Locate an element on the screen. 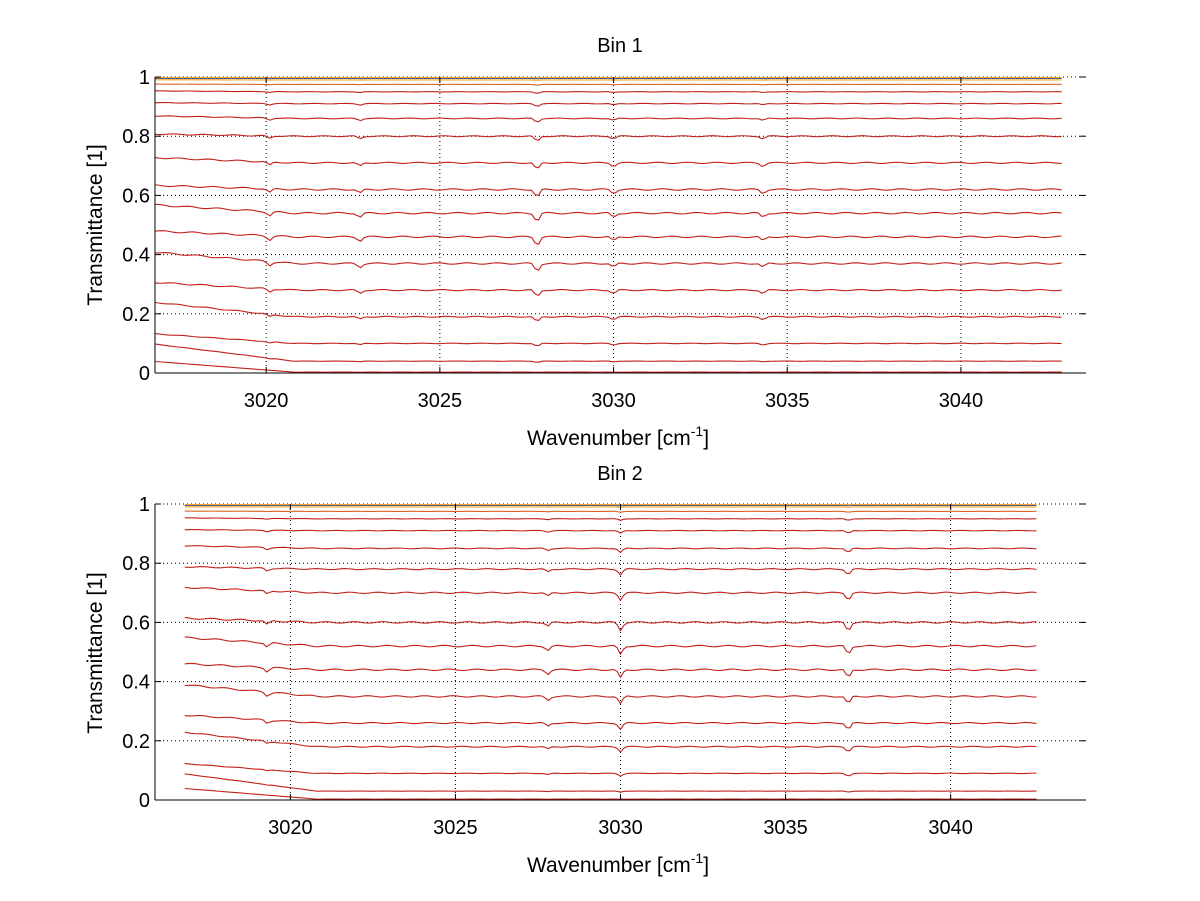 Image resolution: width=1200 pixels, height=901 pixels. x-axis-label-bin-2: Wavenumber [cm-1] is located at coordinates (618, 863).